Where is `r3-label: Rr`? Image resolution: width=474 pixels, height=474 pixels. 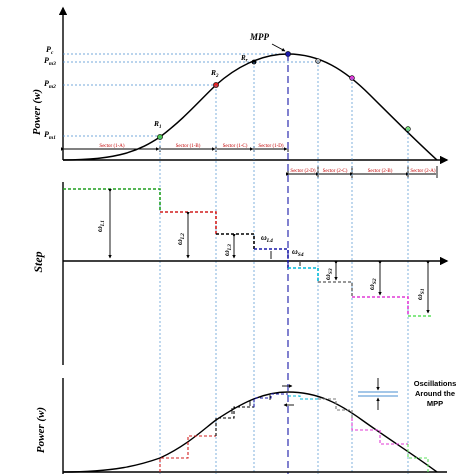
r3-label: Rr is located at coordinates (244, 59).